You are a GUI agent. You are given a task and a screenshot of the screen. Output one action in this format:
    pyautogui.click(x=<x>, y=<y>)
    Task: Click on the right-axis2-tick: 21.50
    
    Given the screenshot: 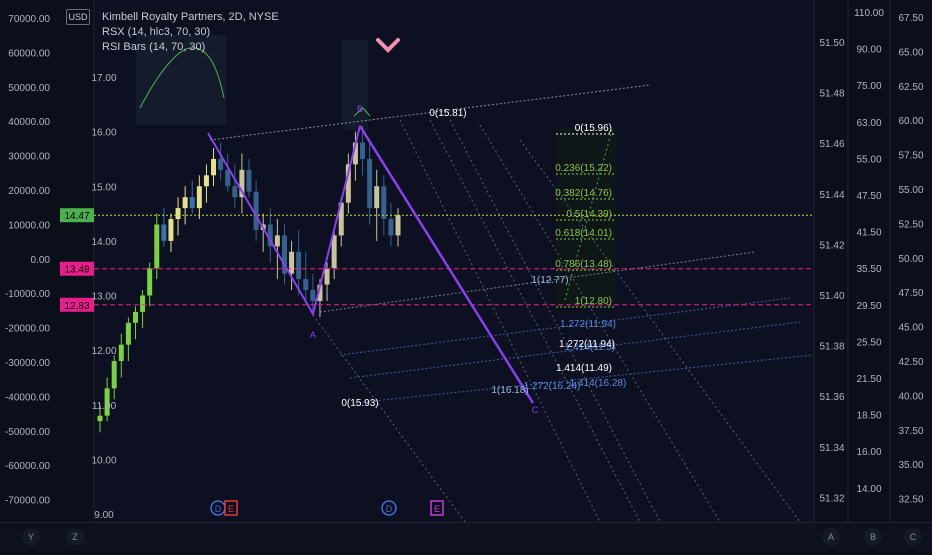 What is the action you would take?
    pyautogui.click(x=868, y=379)
    